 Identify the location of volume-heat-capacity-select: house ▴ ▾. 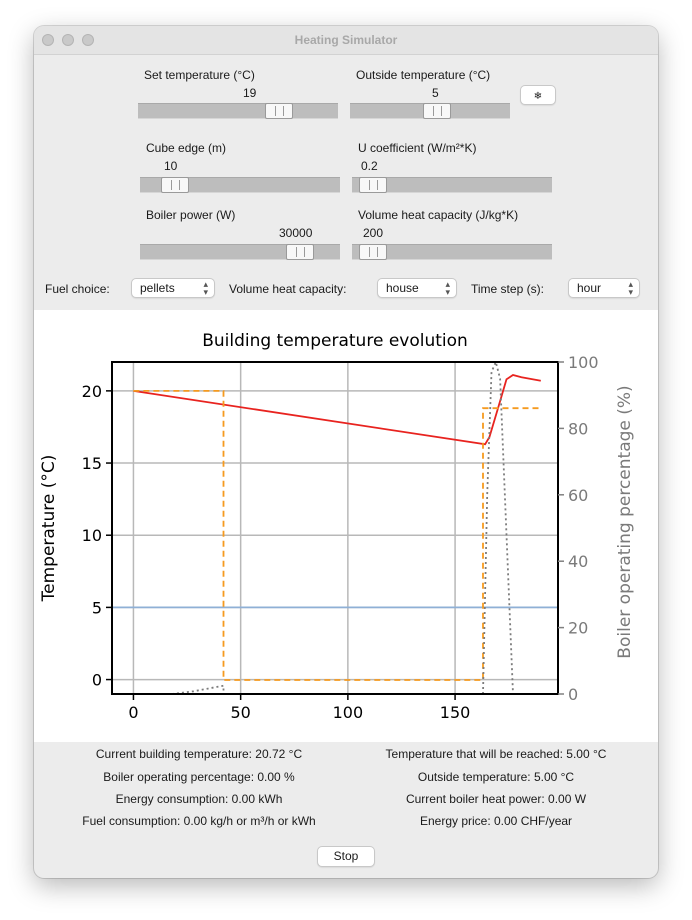
(417, 288).